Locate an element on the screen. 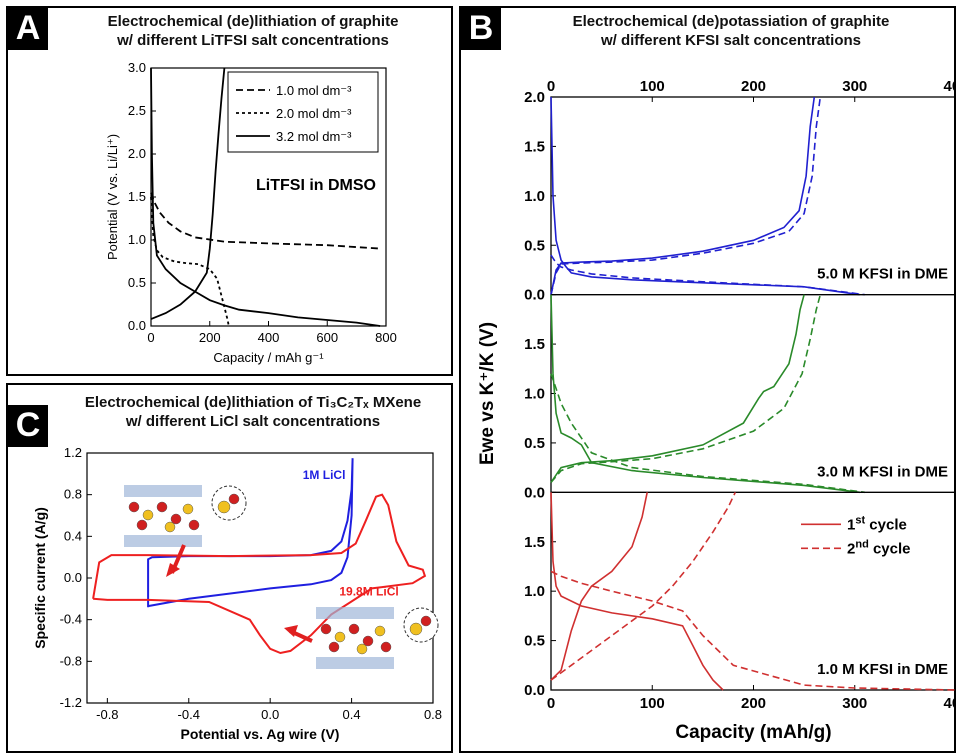  y-tick-label-a: 0.5 is located at coordinates (137, 282).